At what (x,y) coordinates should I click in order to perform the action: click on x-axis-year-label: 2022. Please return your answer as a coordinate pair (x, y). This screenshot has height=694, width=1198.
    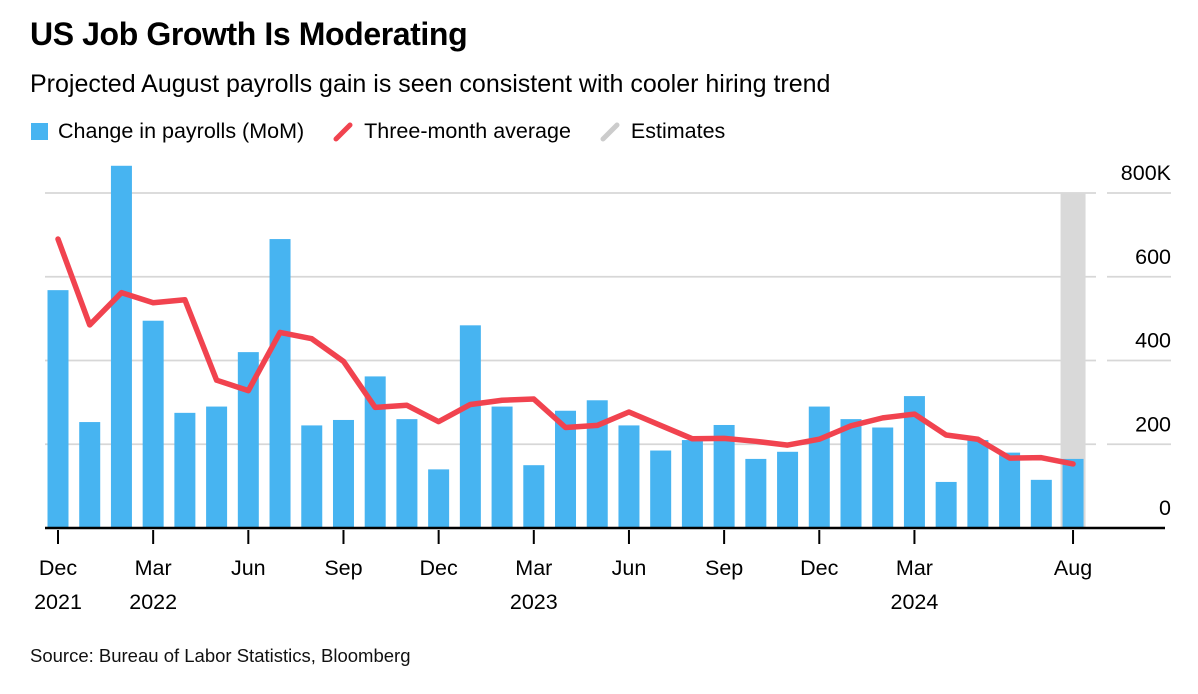
    Looking at the image, I should click on (153, 602).